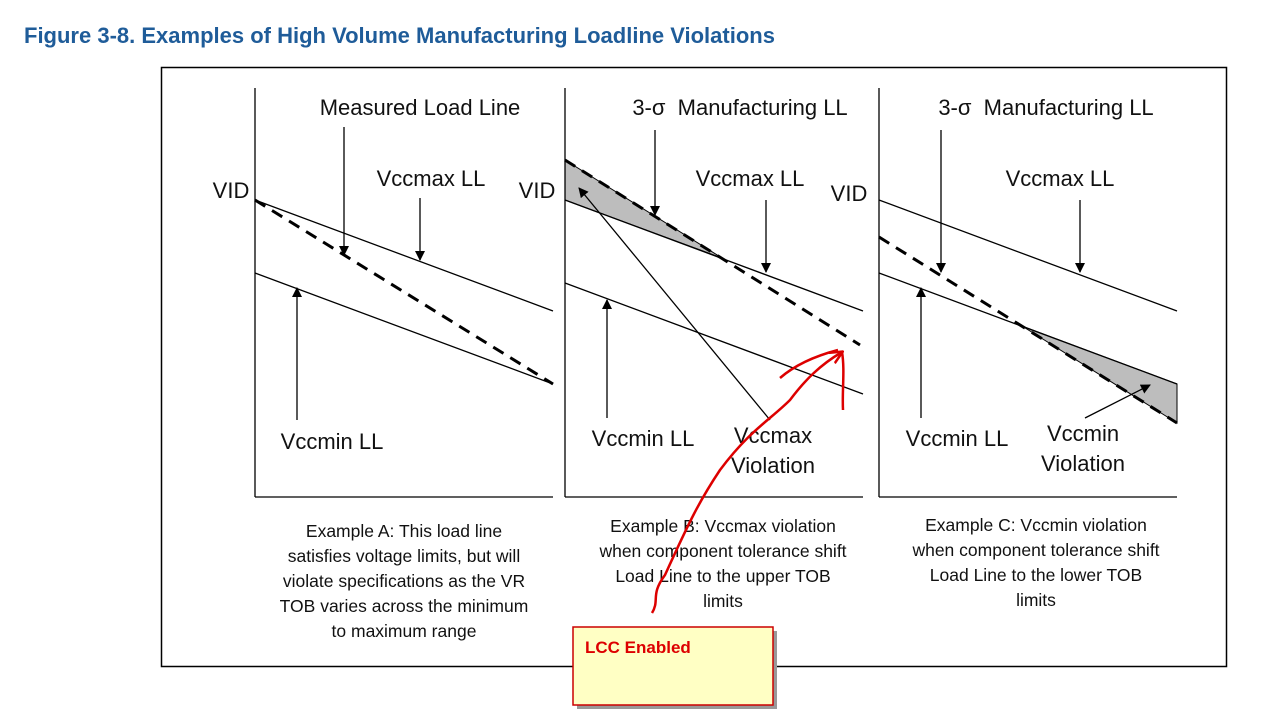  Describe the element at coordinates (1036, 575) in the screenshot. I see `caption-line: Load Line to the lower TOB` at that location.